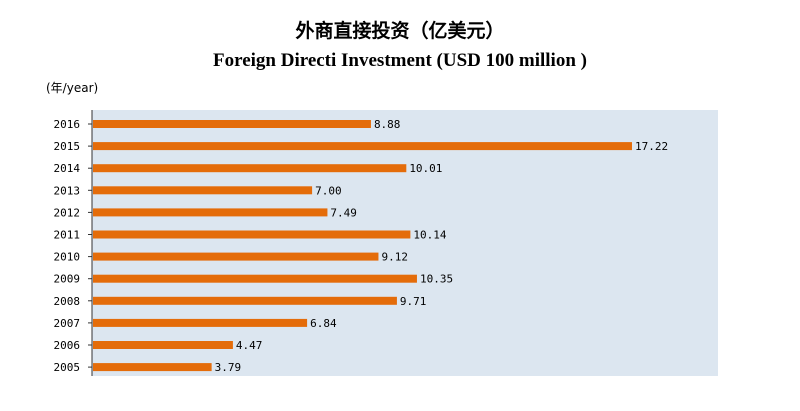  I want to click on bar-value-label: 10.14, so click(429, 235).